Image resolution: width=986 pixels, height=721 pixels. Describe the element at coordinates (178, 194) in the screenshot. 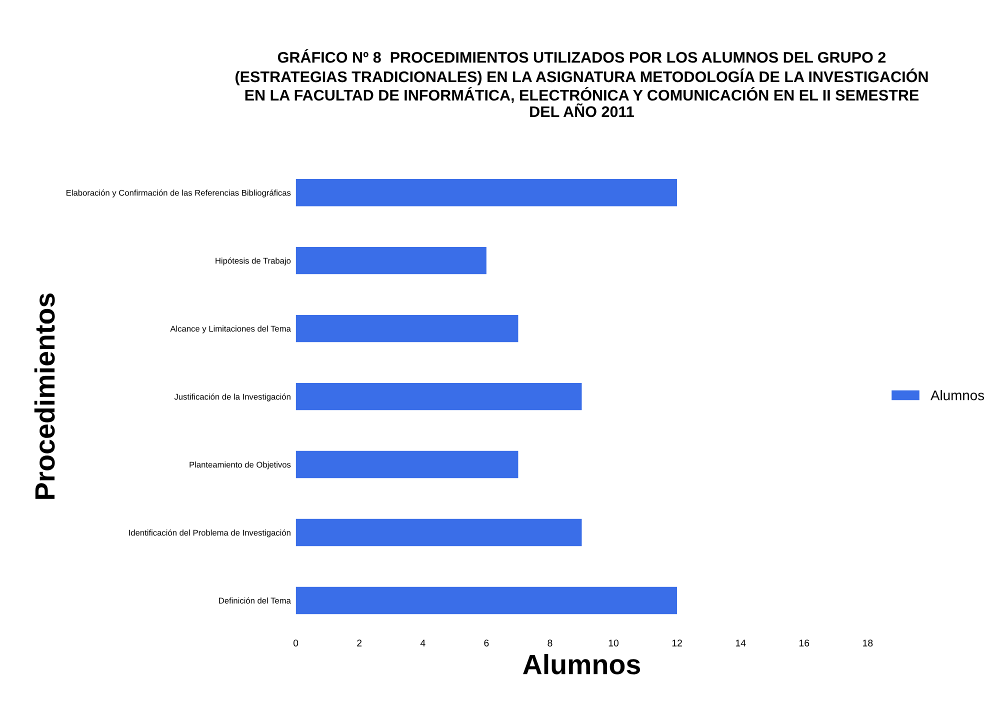

I see `y-tick-label: Elaboración y Confirmación de las Referencias Bibliográficas` at that location.